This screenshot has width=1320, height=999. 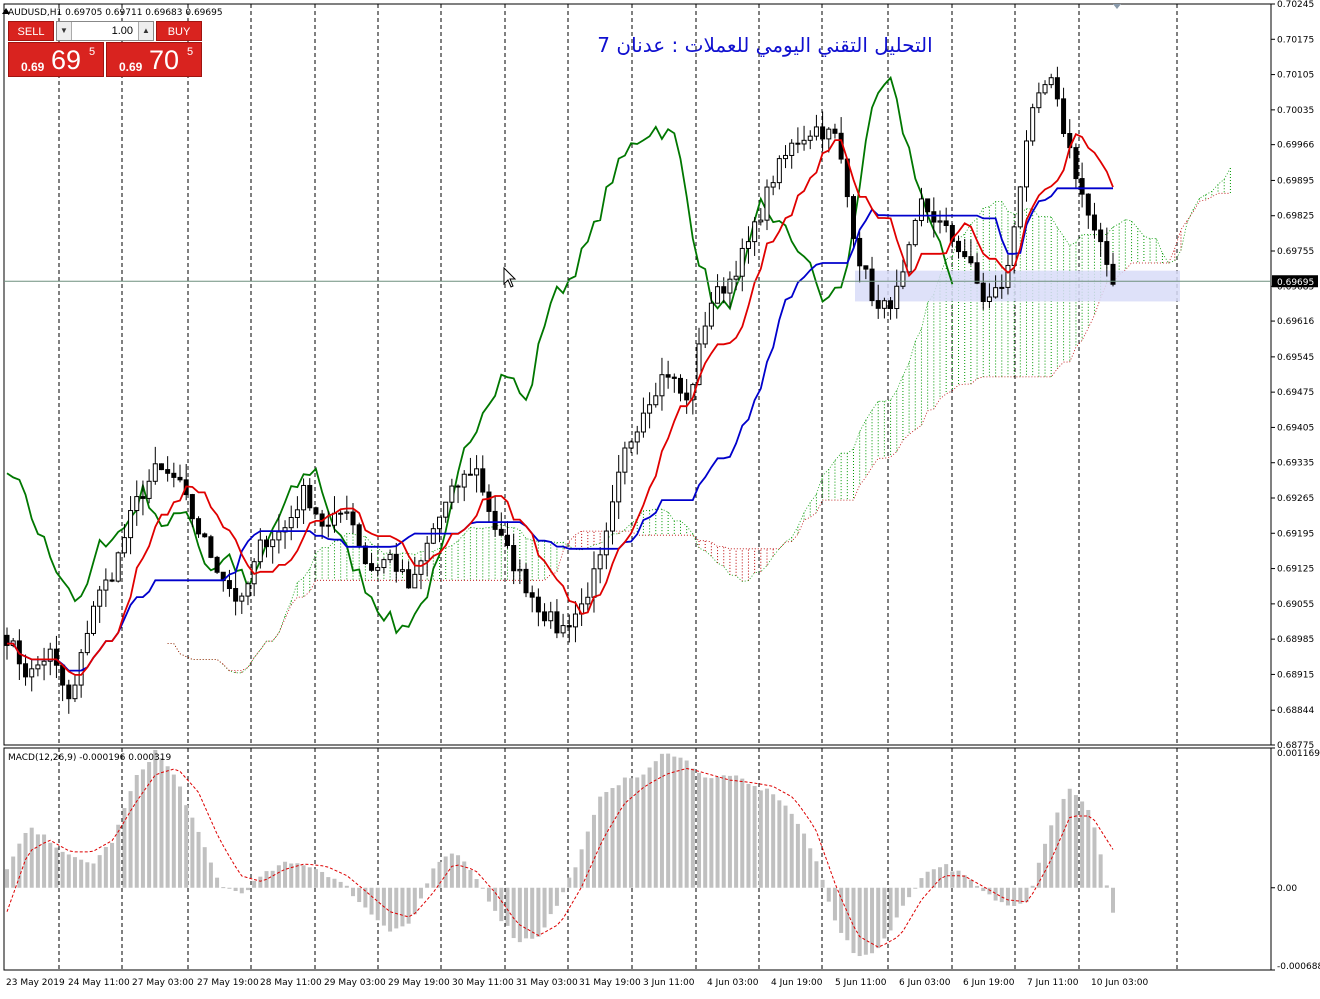 What do you see at coordinates (1119, 983) in the screenshot?
I see `time-axis-label: 10 Jun 03:00` at bounding box center [1119, 983].